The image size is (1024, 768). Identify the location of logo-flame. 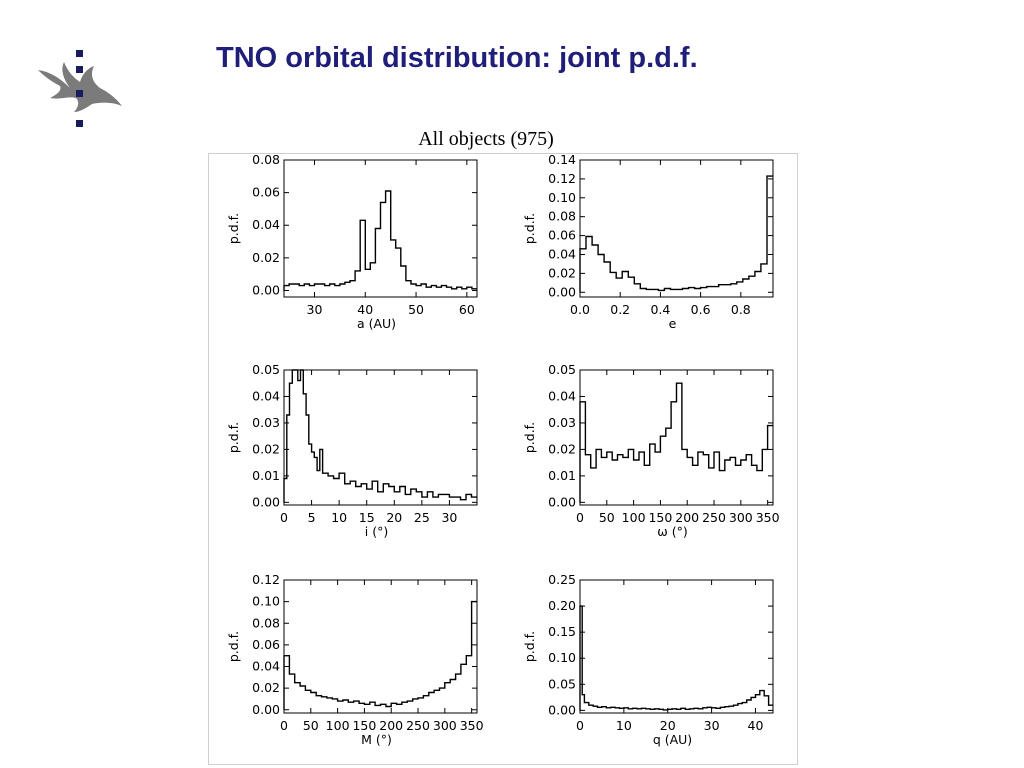
(80, 87).